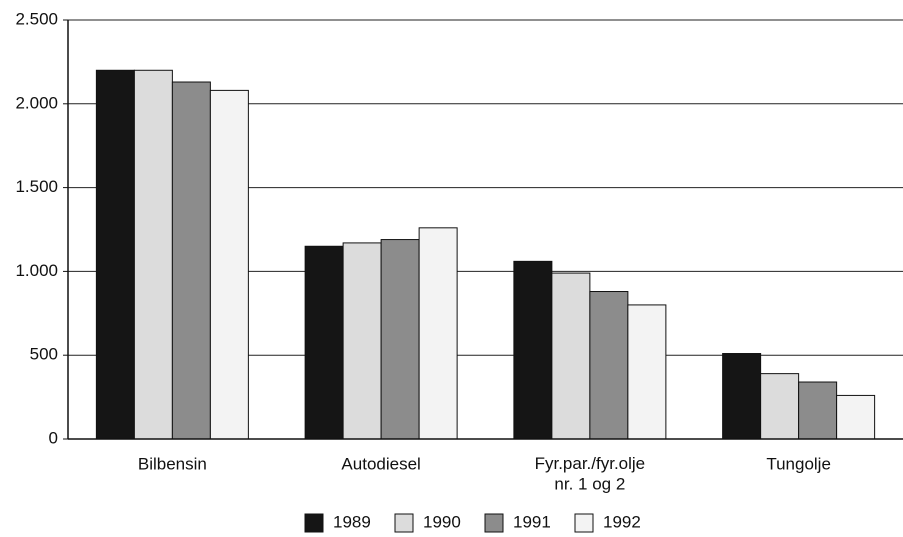 This screenshot has height=537, width=903. What do you see at coordinates (622, 521) in the screenshot?
I see `legend-label: 1992` at bounding box center [622, 521].